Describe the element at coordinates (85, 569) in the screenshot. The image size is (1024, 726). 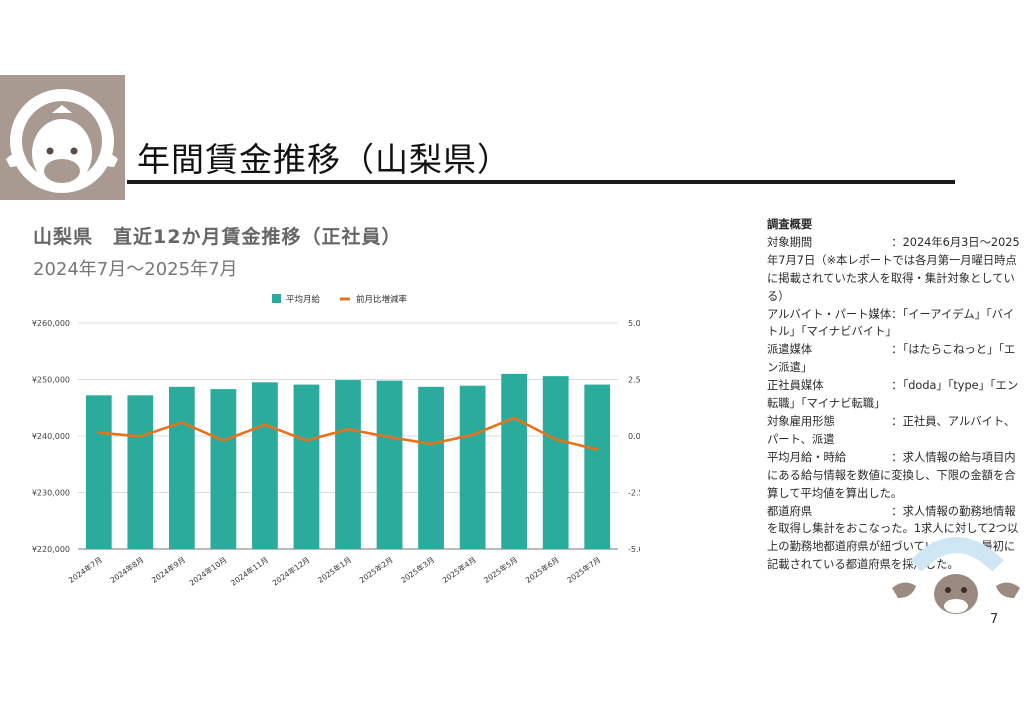
I see `x-tick-label: 2024年7月` at that location.